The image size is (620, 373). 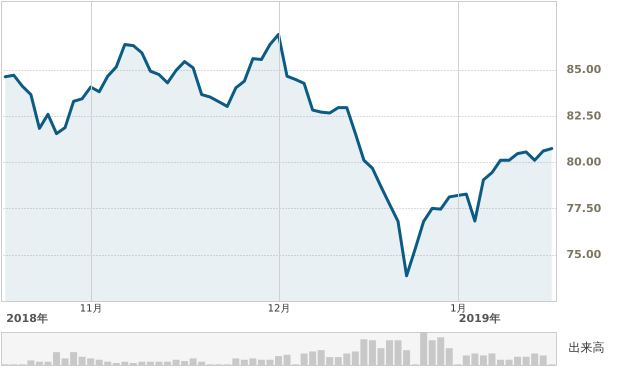 What do you see at coordinates (584, 208) in the screenshot?
I see `y-tick-label: 77.50` at bounding box center [584, 208].